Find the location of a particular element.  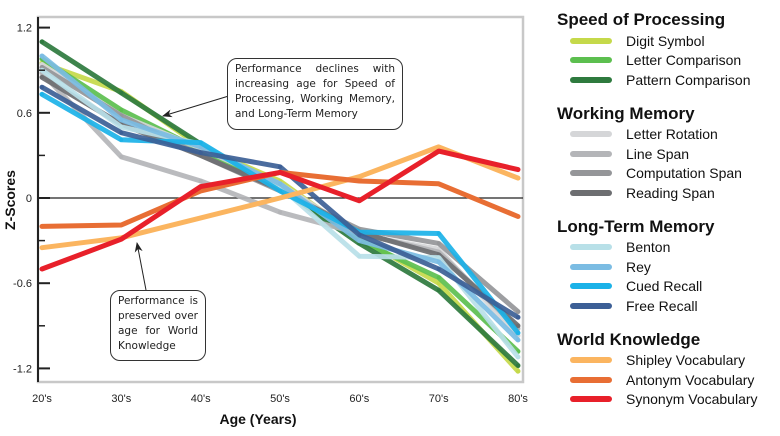

legend-item: Pattern Comparison is located at coordinates (667, 80).